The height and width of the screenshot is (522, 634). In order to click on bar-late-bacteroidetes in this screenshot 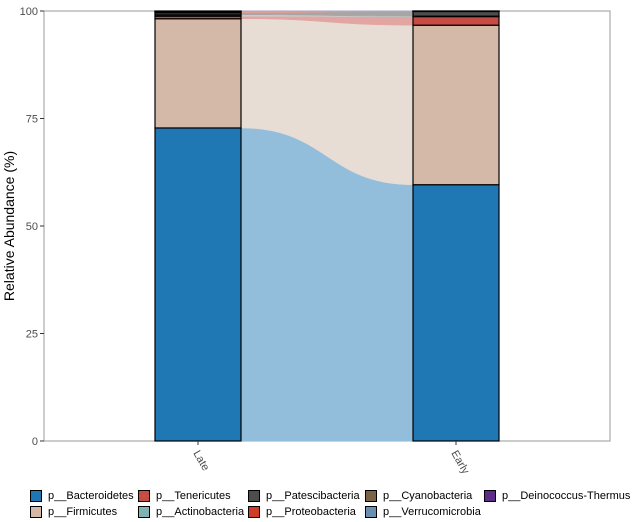, I will do `click(198, 284)`.